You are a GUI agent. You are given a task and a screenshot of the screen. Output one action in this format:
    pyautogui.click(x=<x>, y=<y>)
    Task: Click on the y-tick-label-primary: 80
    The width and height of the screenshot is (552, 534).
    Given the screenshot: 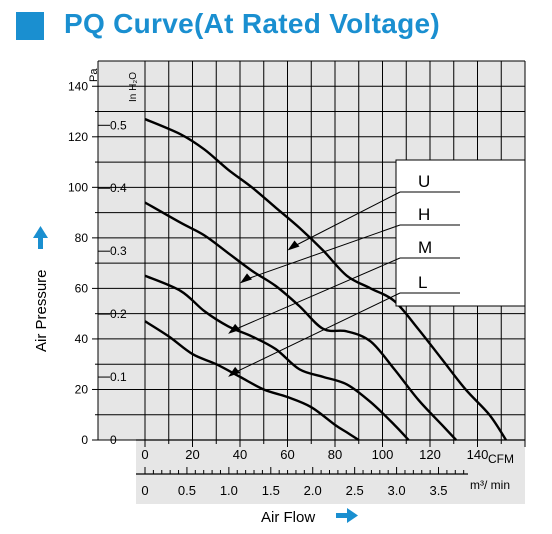 What is the action you would take?
    pyautogui.click(x=82, y=238)
    